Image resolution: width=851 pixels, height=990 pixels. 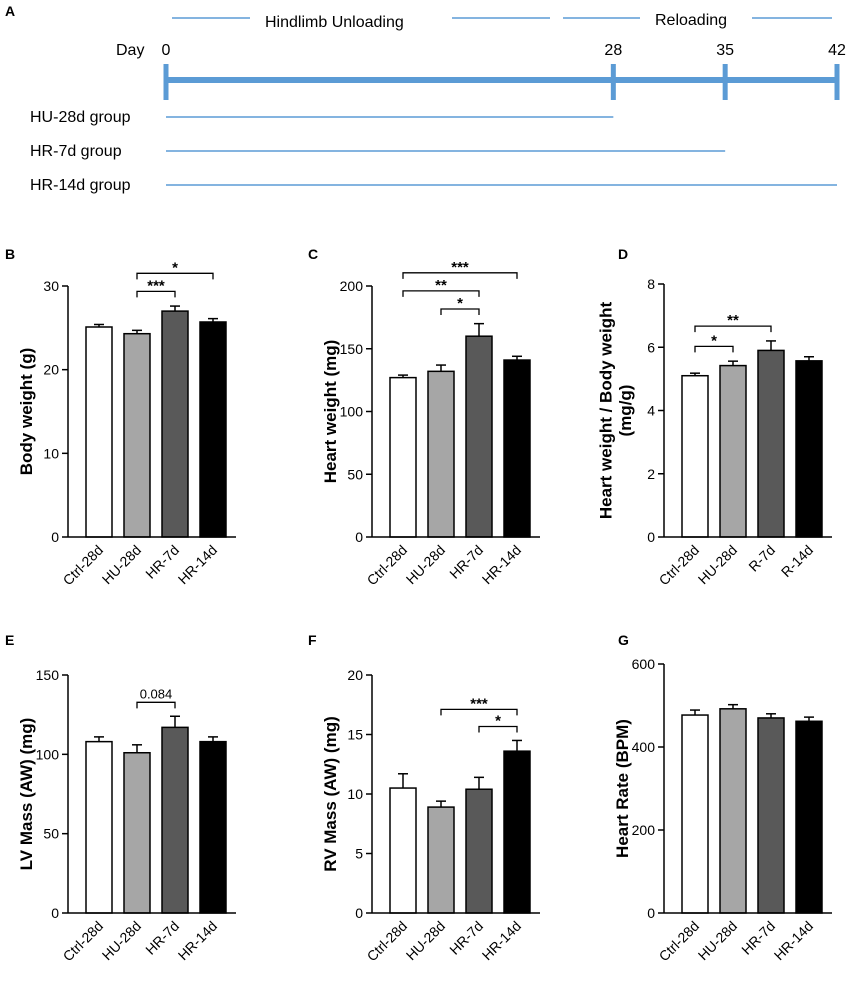 I want to click on panel-letter: G, so click(x=623, y=640).